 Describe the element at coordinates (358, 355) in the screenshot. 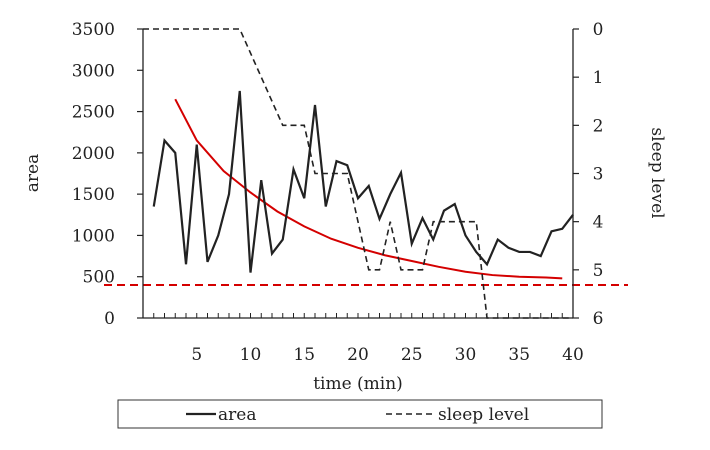

I see `x-tick-label: 20` at that location.